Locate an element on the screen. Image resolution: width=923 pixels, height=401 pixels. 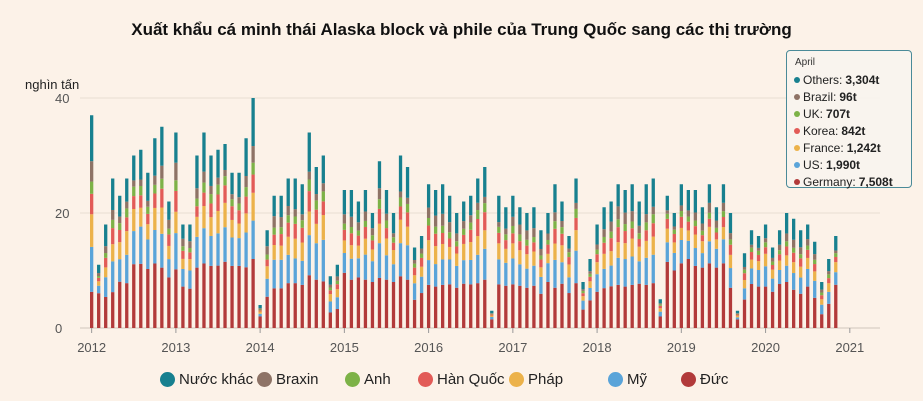
legend-item-brazil: Braxin is located at coordinates (288, 379).